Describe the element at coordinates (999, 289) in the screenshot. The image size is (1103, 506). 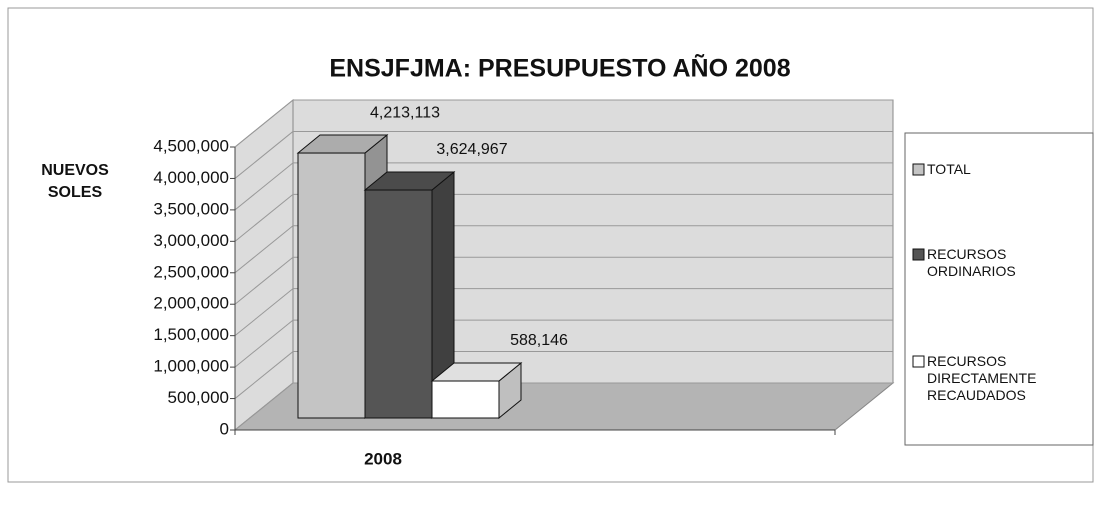
I see `legend-box` at that location.